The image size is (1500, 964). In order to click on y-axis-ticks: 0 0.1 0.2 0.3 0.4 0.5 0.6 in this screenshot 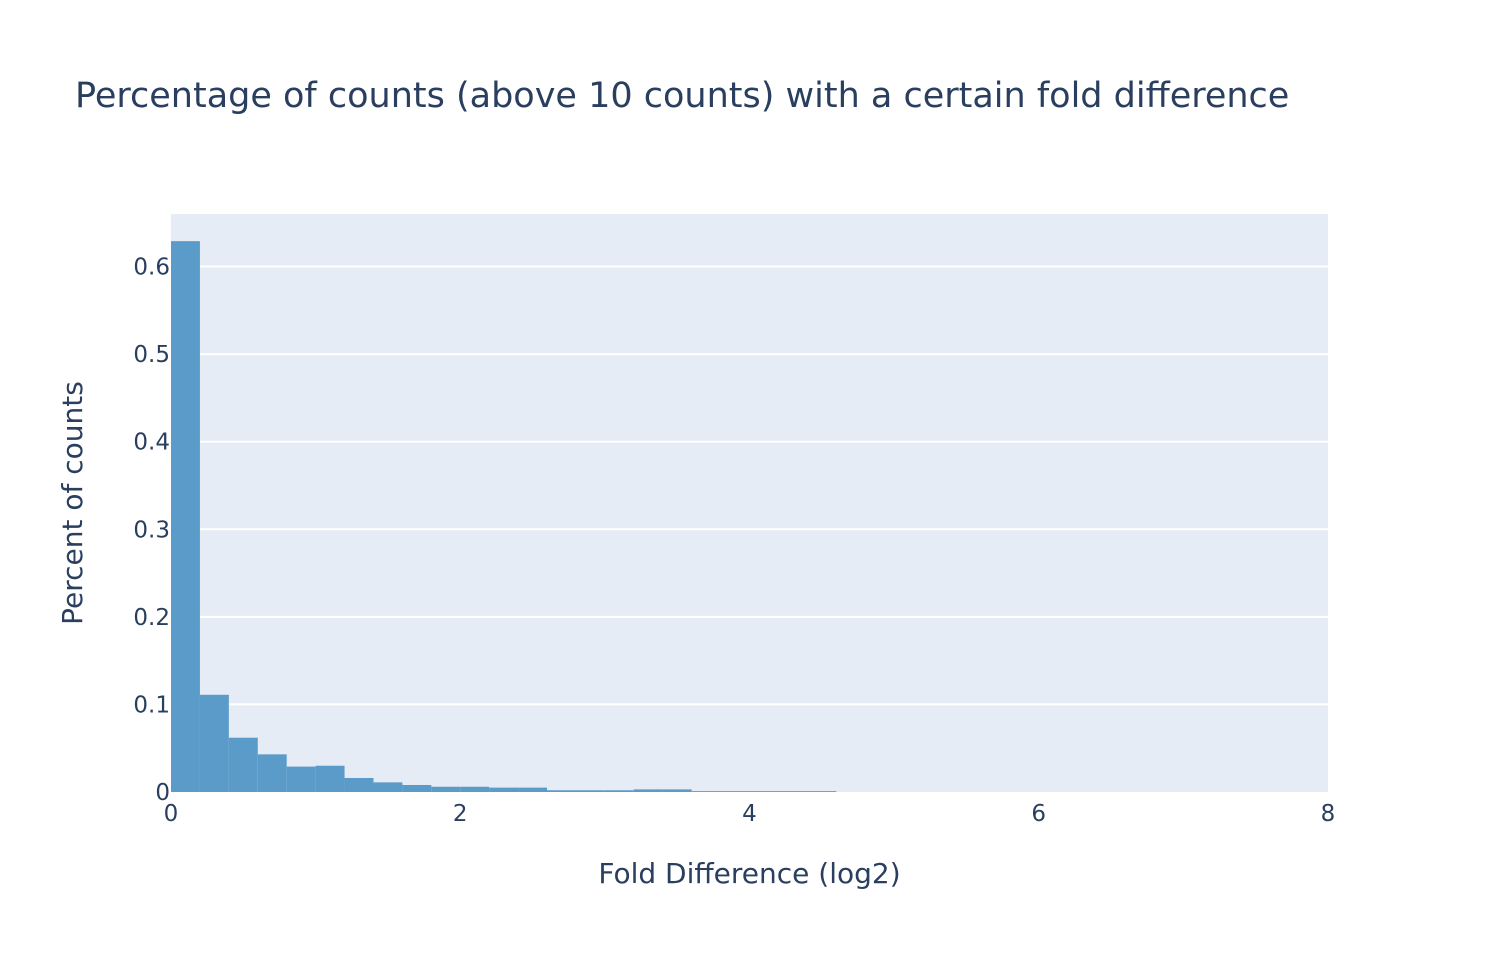, I will do `click(151, 530)`.